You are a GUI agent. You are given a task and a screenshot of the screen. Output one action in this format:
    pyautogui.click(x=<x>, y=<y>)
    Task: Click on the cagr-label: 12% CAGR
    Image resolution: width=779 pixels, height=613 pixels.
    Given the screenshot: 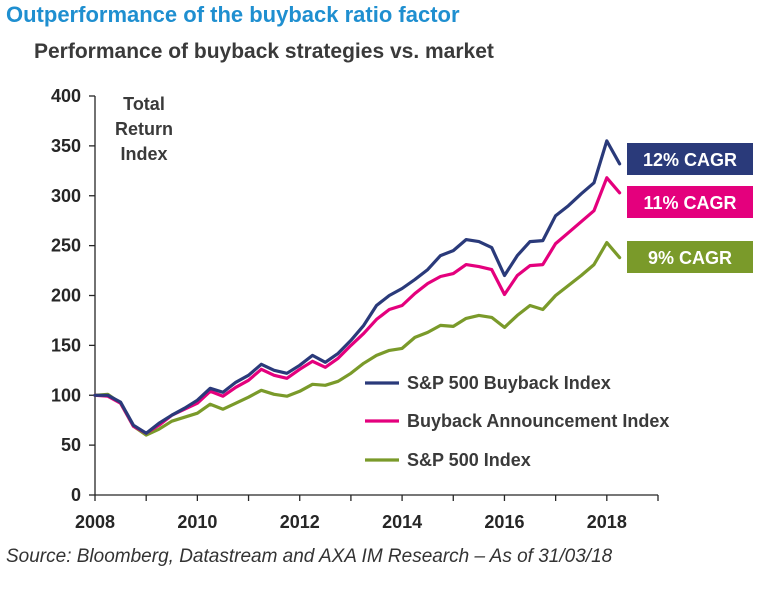 What is the action you would take?
    pyautogui.click(x=690, y=160)
    